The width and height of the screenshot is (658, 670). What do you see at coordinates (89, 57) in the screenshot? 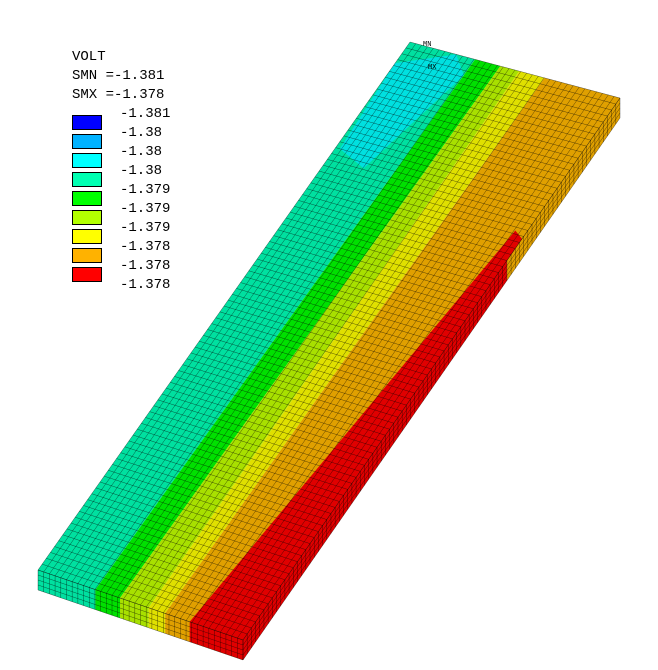
I see `legend-title: VOLT` at bounding box center [89, 57].